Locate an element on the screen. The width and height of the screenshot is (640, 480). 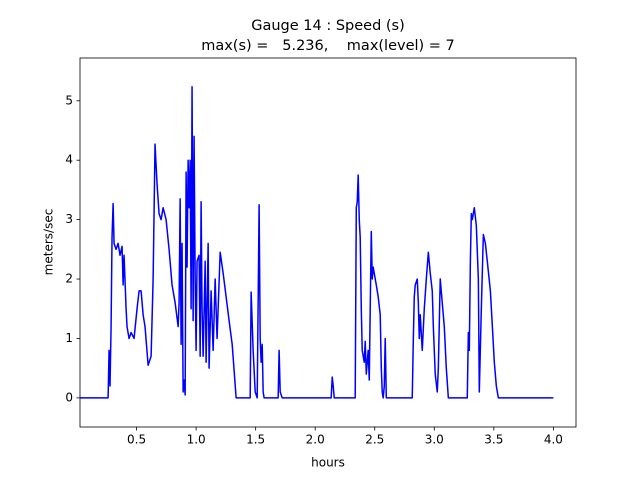
x-tick-label: 3.5 is located at coordinates (493, 440).